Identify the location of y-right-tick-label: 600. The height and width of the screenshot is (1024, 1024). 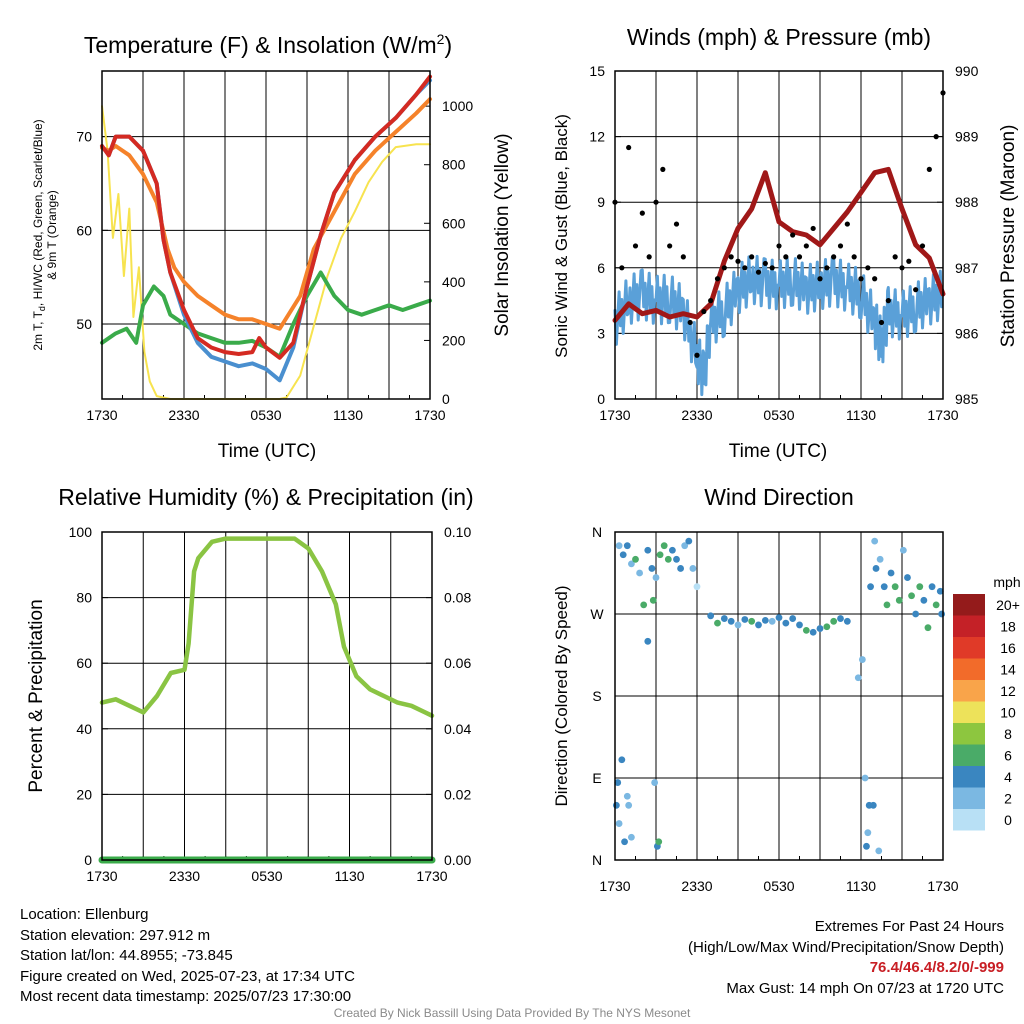
(454, 223).